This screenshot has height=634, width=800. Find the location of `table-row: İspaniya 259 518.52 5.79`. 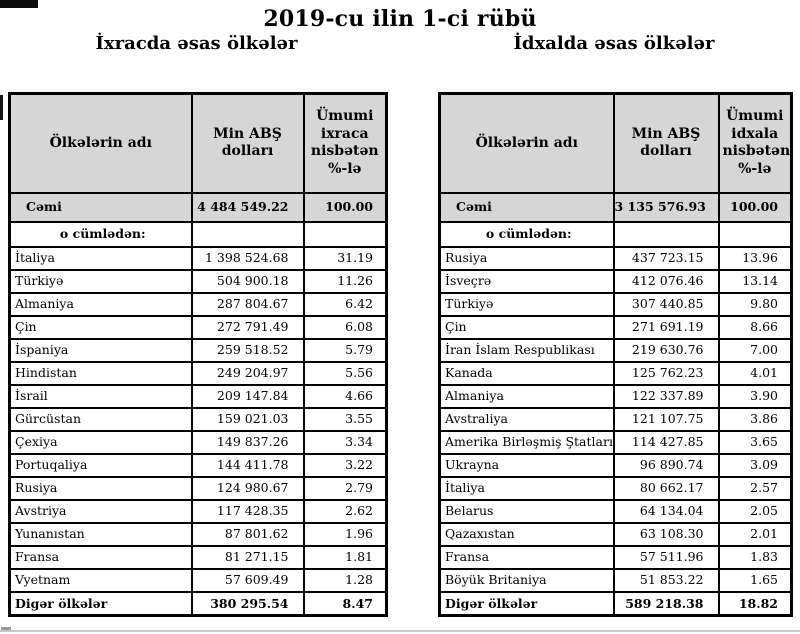

table-row: İspaniya 259 518.52 5.79 is located at coordinates (198, 350).